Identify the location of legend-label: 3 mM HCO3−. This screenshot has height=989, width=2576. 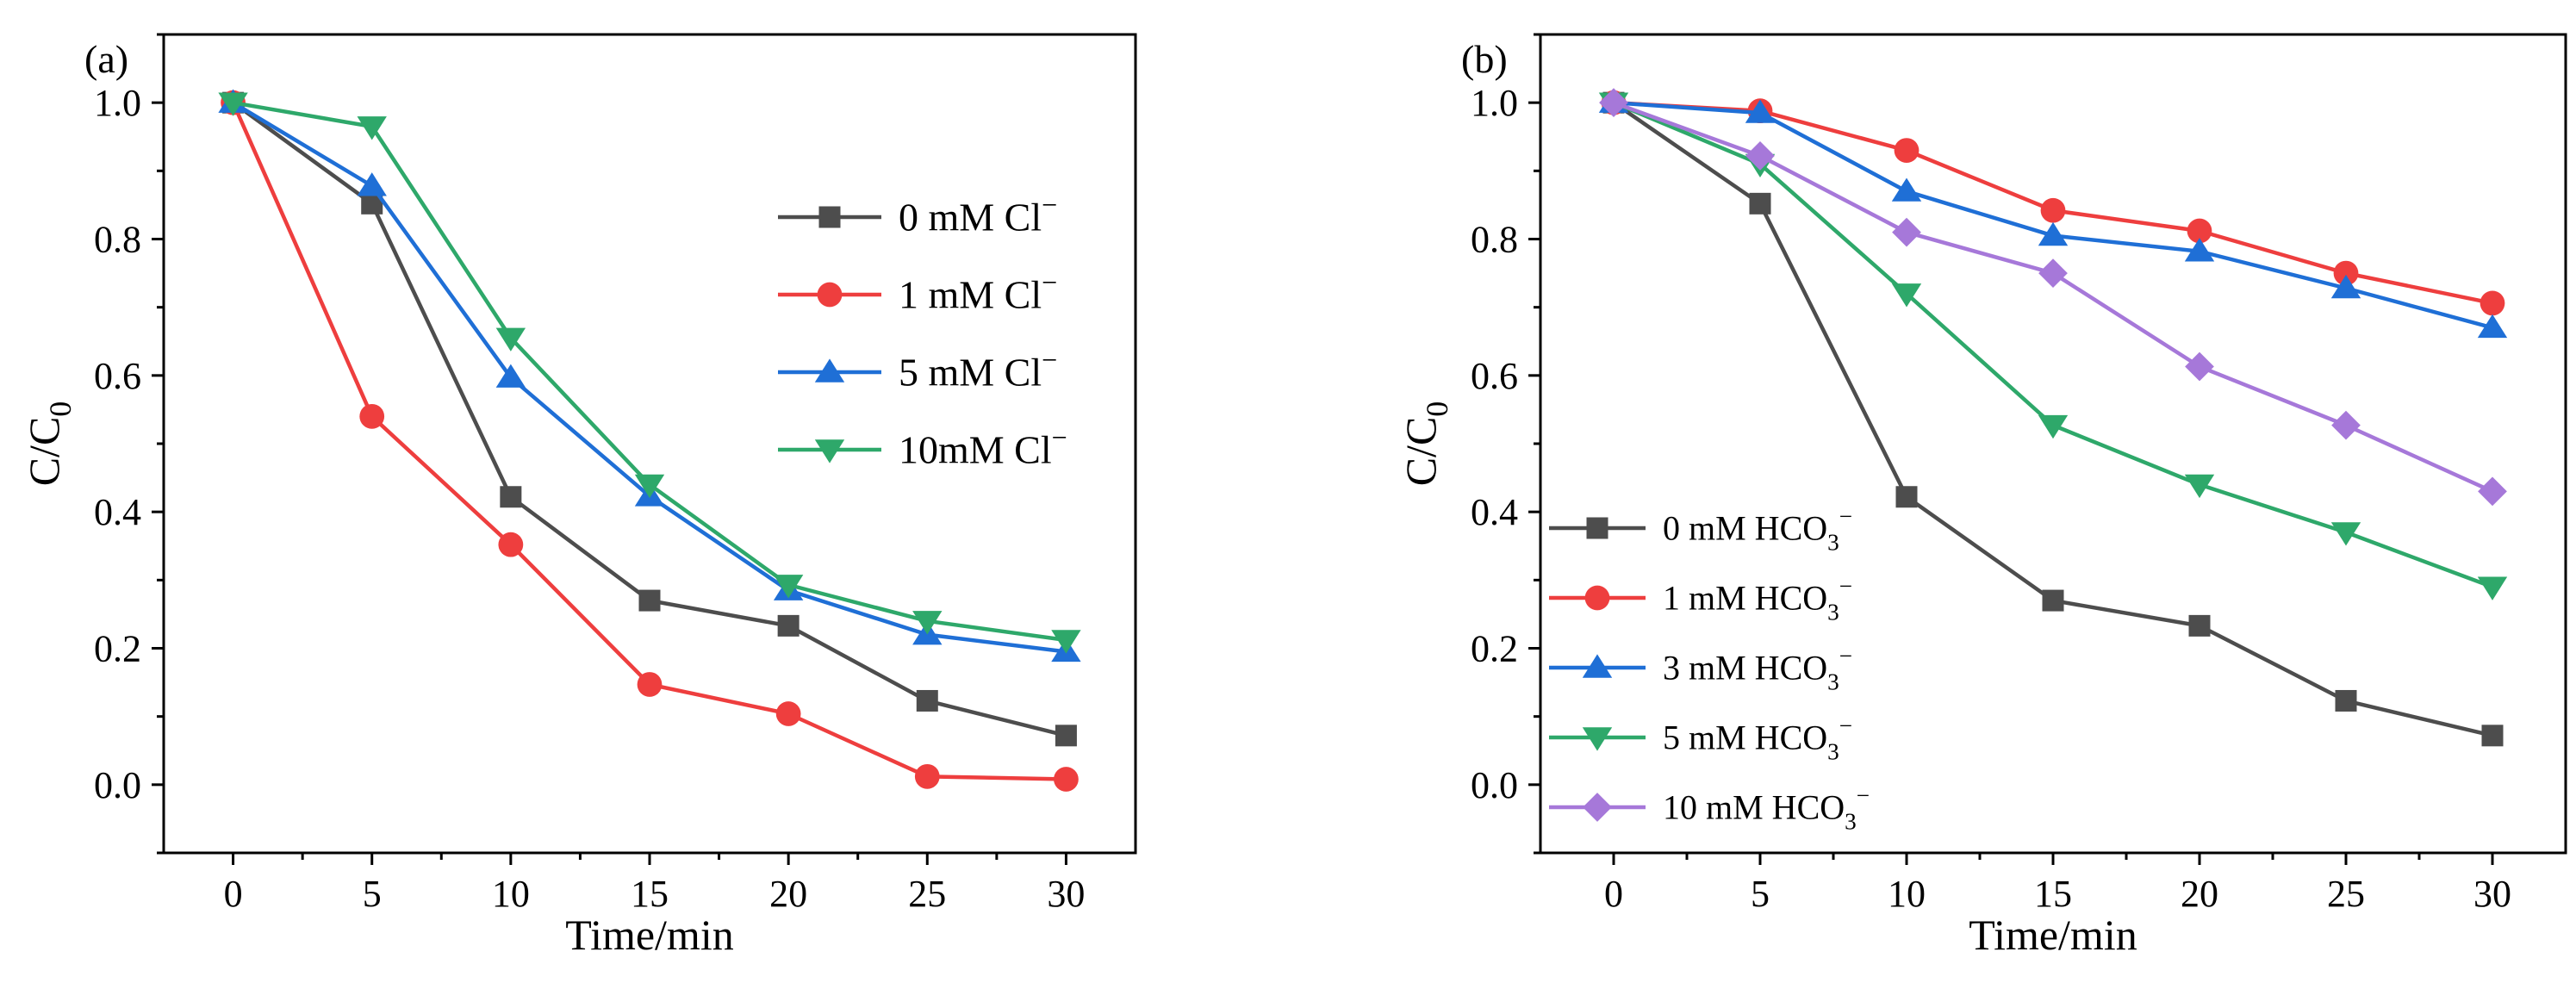
(1758, 669).